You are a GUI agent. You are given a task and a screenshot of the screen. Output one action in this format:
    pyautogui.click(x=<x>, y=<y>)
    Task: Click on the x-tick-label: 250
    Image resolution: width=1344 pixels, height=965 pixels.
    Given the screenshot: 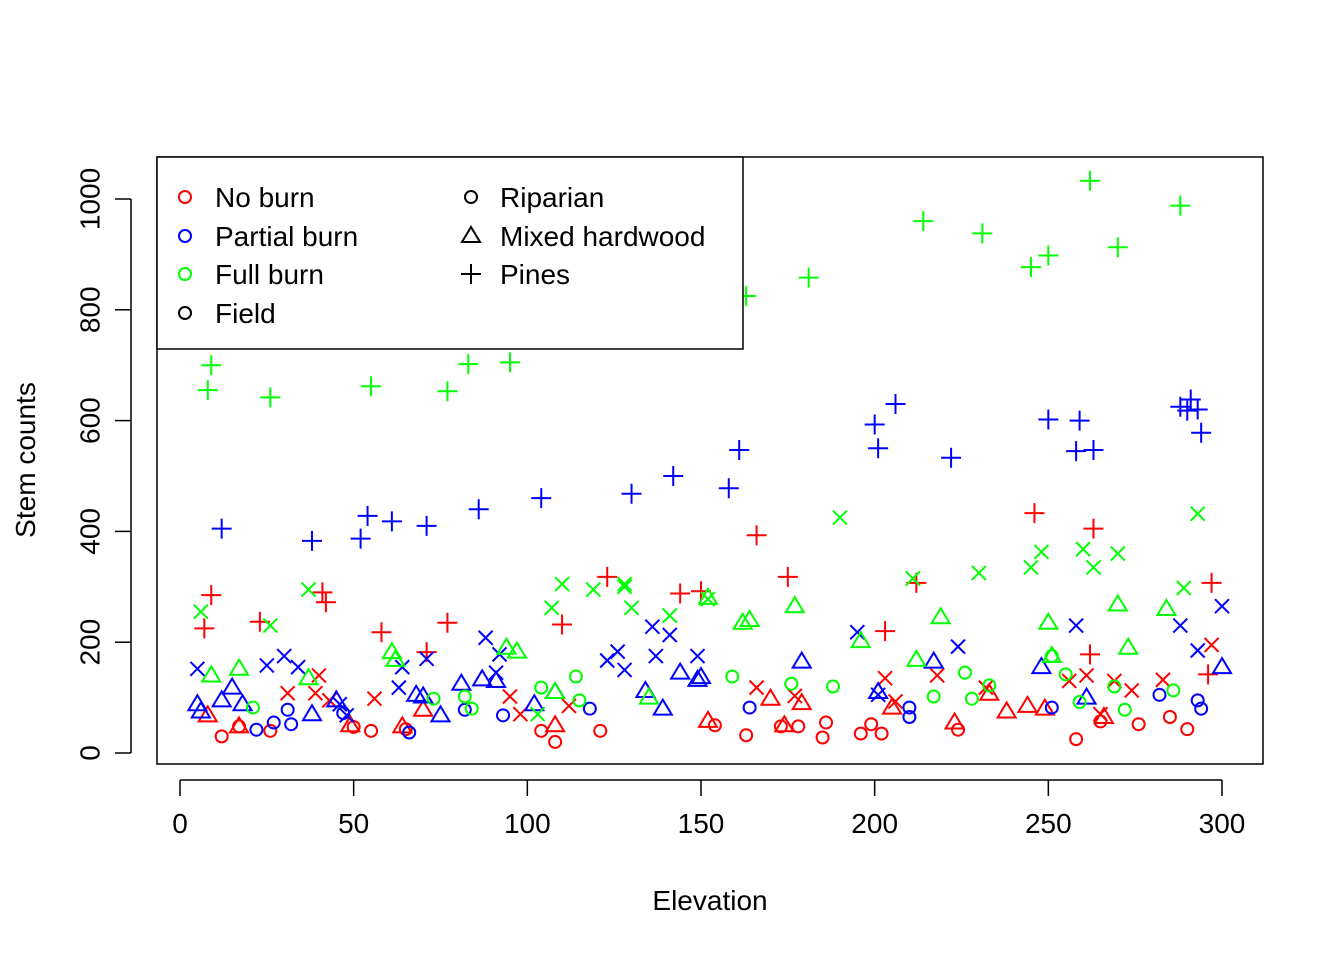 What is the action you would take?
    pyautogui.click(x=1048, y=823)
    